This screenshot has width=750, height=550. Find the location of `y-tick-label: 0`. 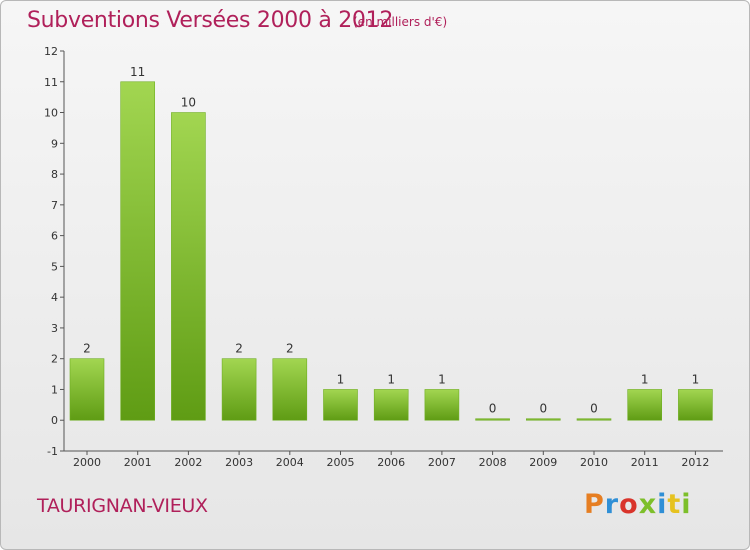

y-tick-label: 0 is located at coordinates (54, 420).